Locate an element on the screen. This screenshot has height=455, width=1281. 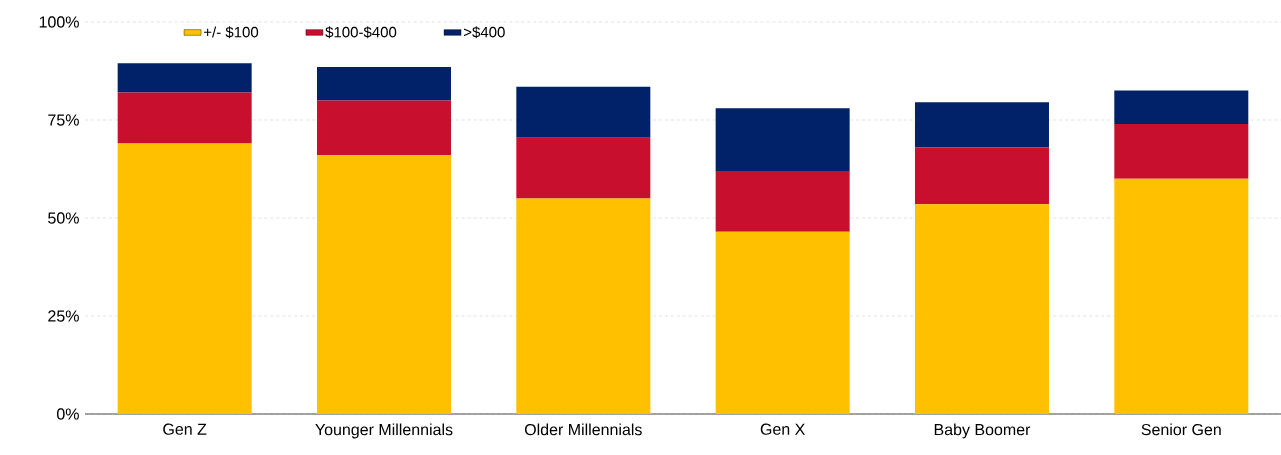
x-tick-label: Gen Z is located at coordinates (185, 429).